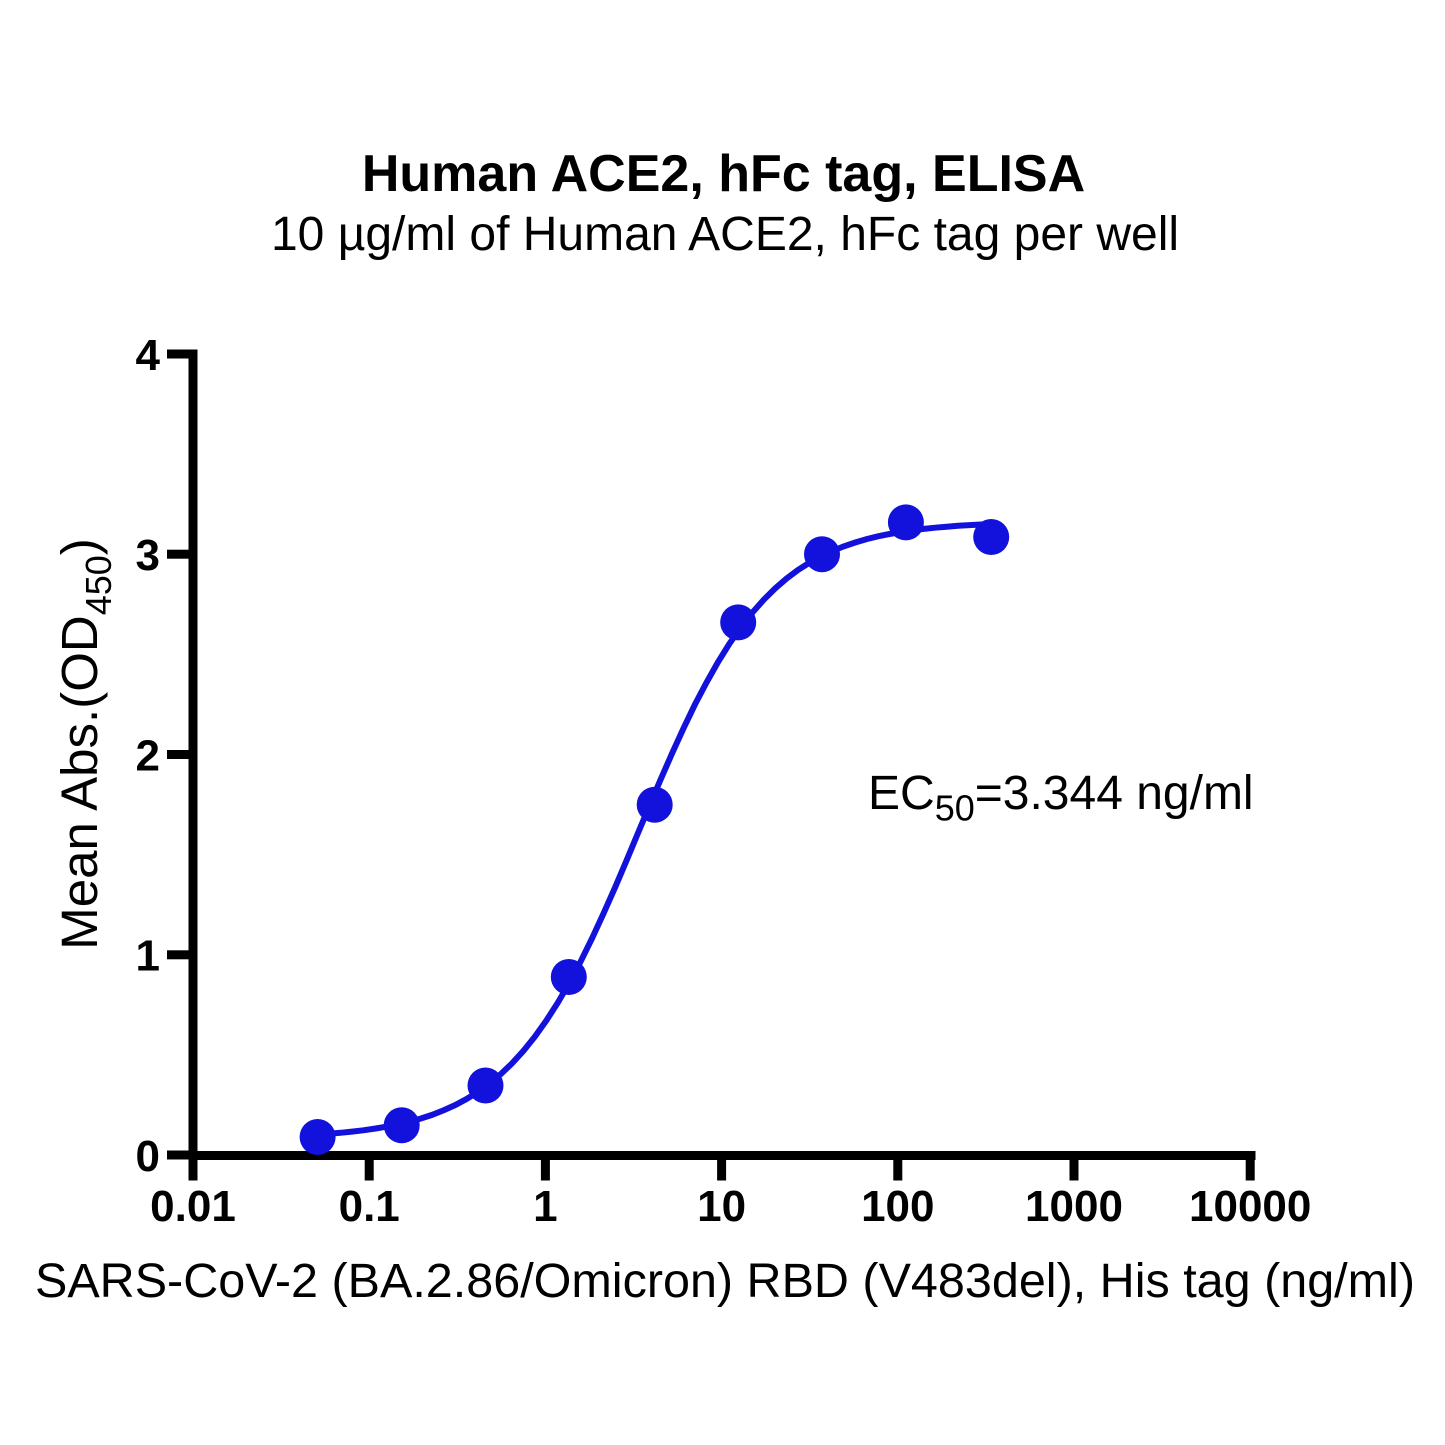  Describe the element at coordinates (148, 555) in the screenshot. I see `svg-text: 3` at that location.